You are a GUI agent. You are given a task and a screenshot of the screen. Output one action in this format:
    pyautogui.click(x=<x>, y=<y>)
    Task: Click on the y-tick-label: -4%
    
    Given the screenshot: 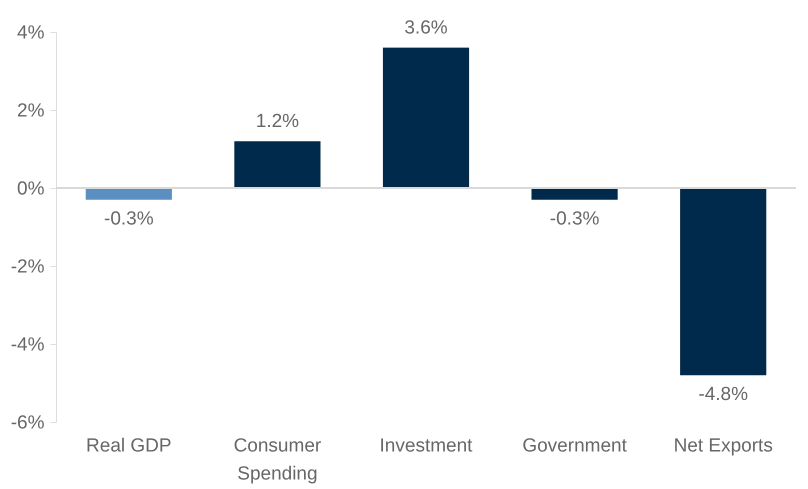 What is the action you would take?
    pyautogui.click(x=27, y=345)
    